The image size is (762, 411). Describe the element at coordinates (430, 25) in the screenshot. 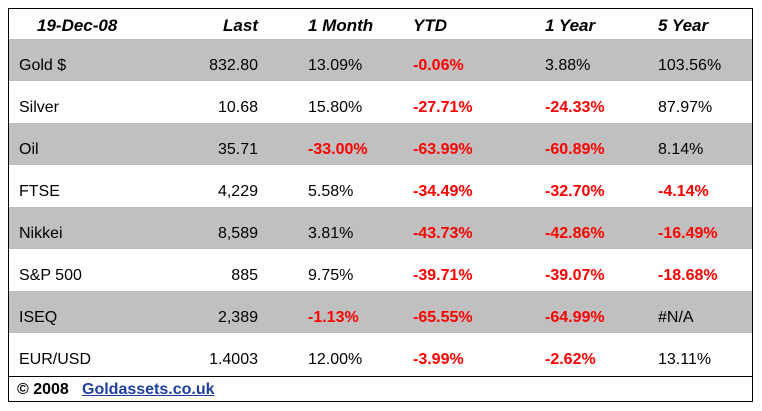

I see `header-cell: YTD` at that location.